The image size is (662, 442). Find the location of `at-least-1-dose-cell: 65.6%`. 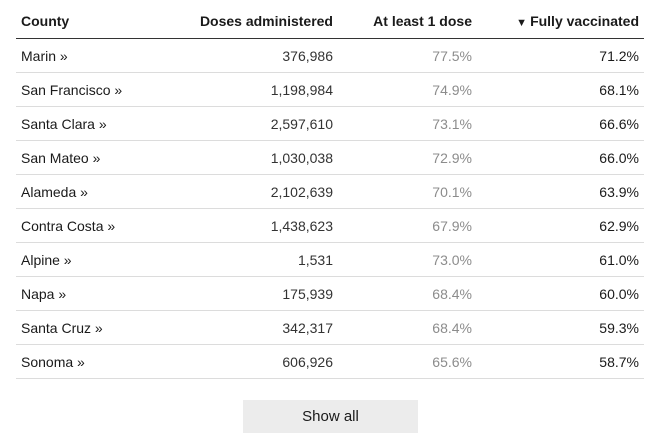

at-least-1-dose-cell: 65.6% is located at coordinates (407, 361).